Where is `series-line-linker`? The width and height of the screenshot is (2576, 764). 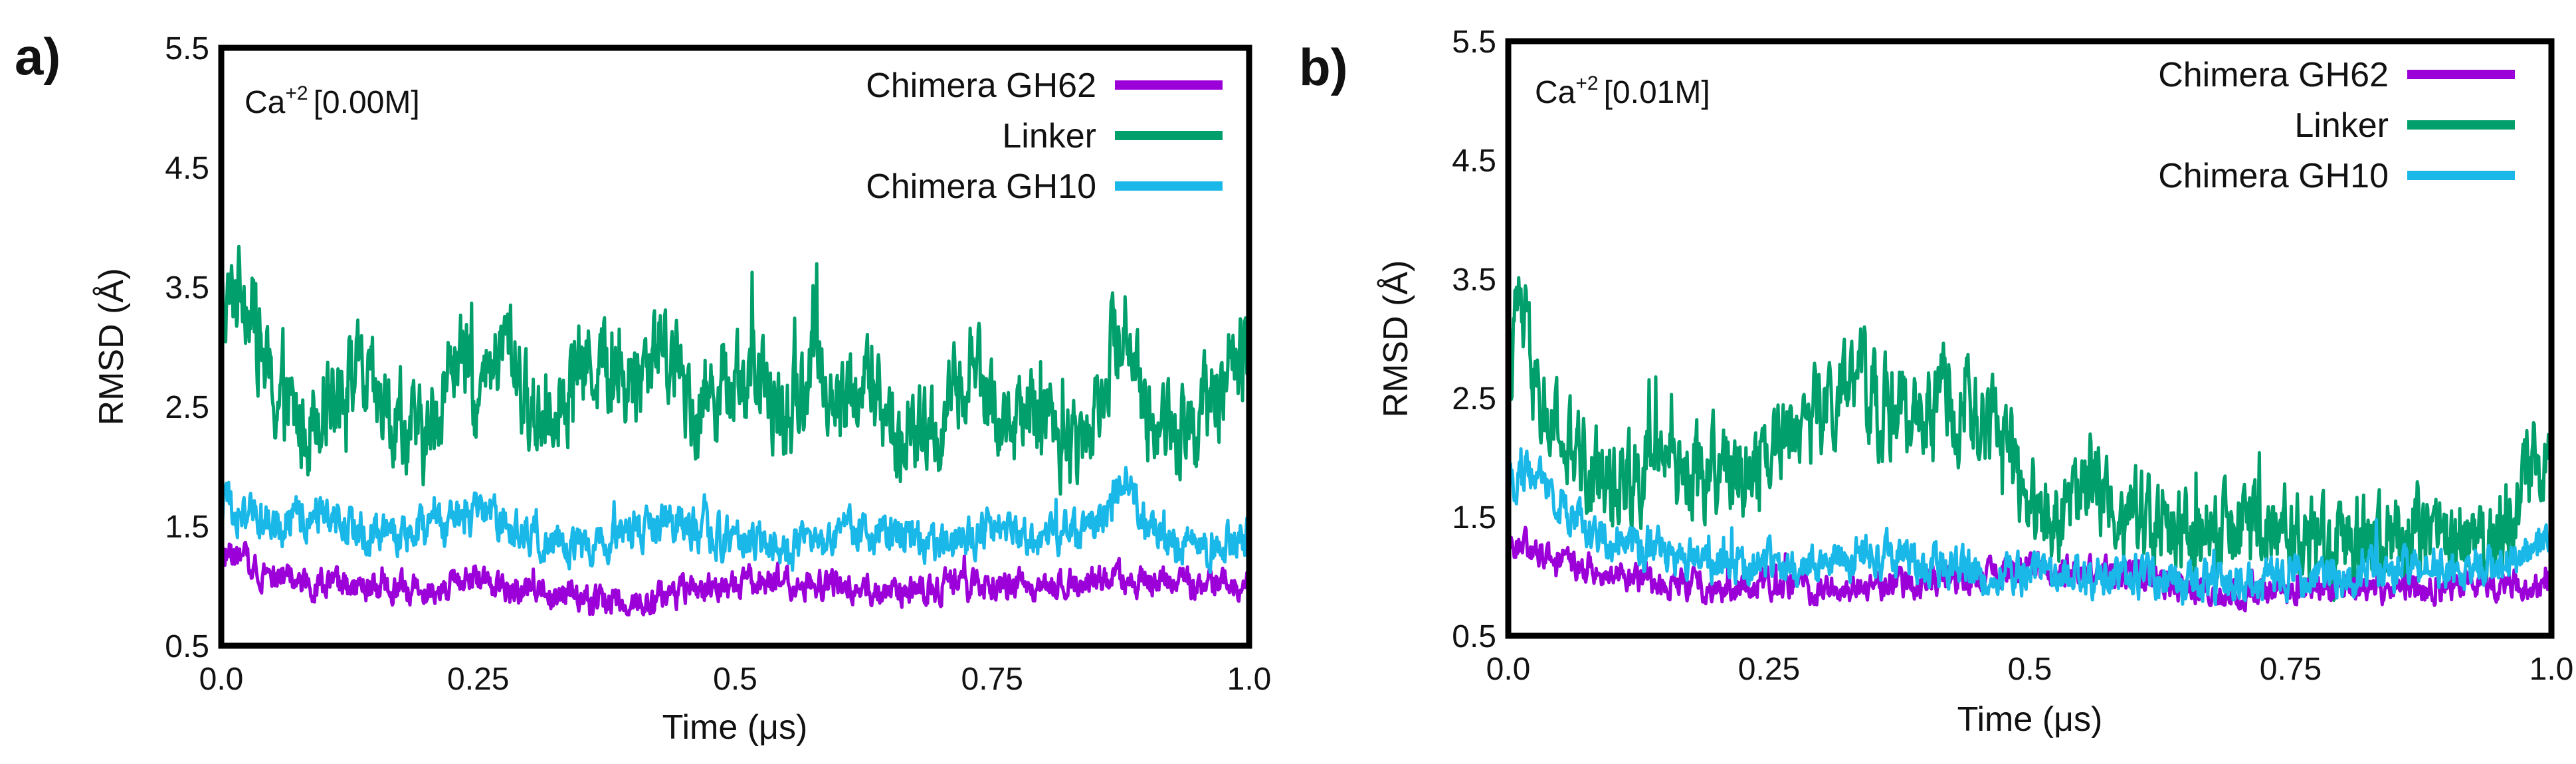 series-line-linker is located at coordinates (735, 370).